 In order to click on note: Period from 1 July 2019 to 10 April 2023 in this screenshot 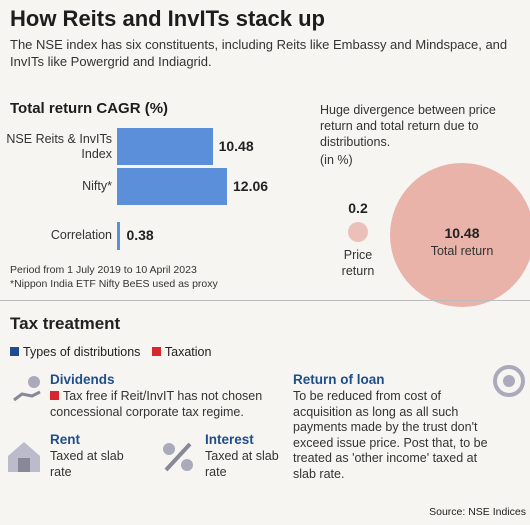, I will do `click(103, 270)`.